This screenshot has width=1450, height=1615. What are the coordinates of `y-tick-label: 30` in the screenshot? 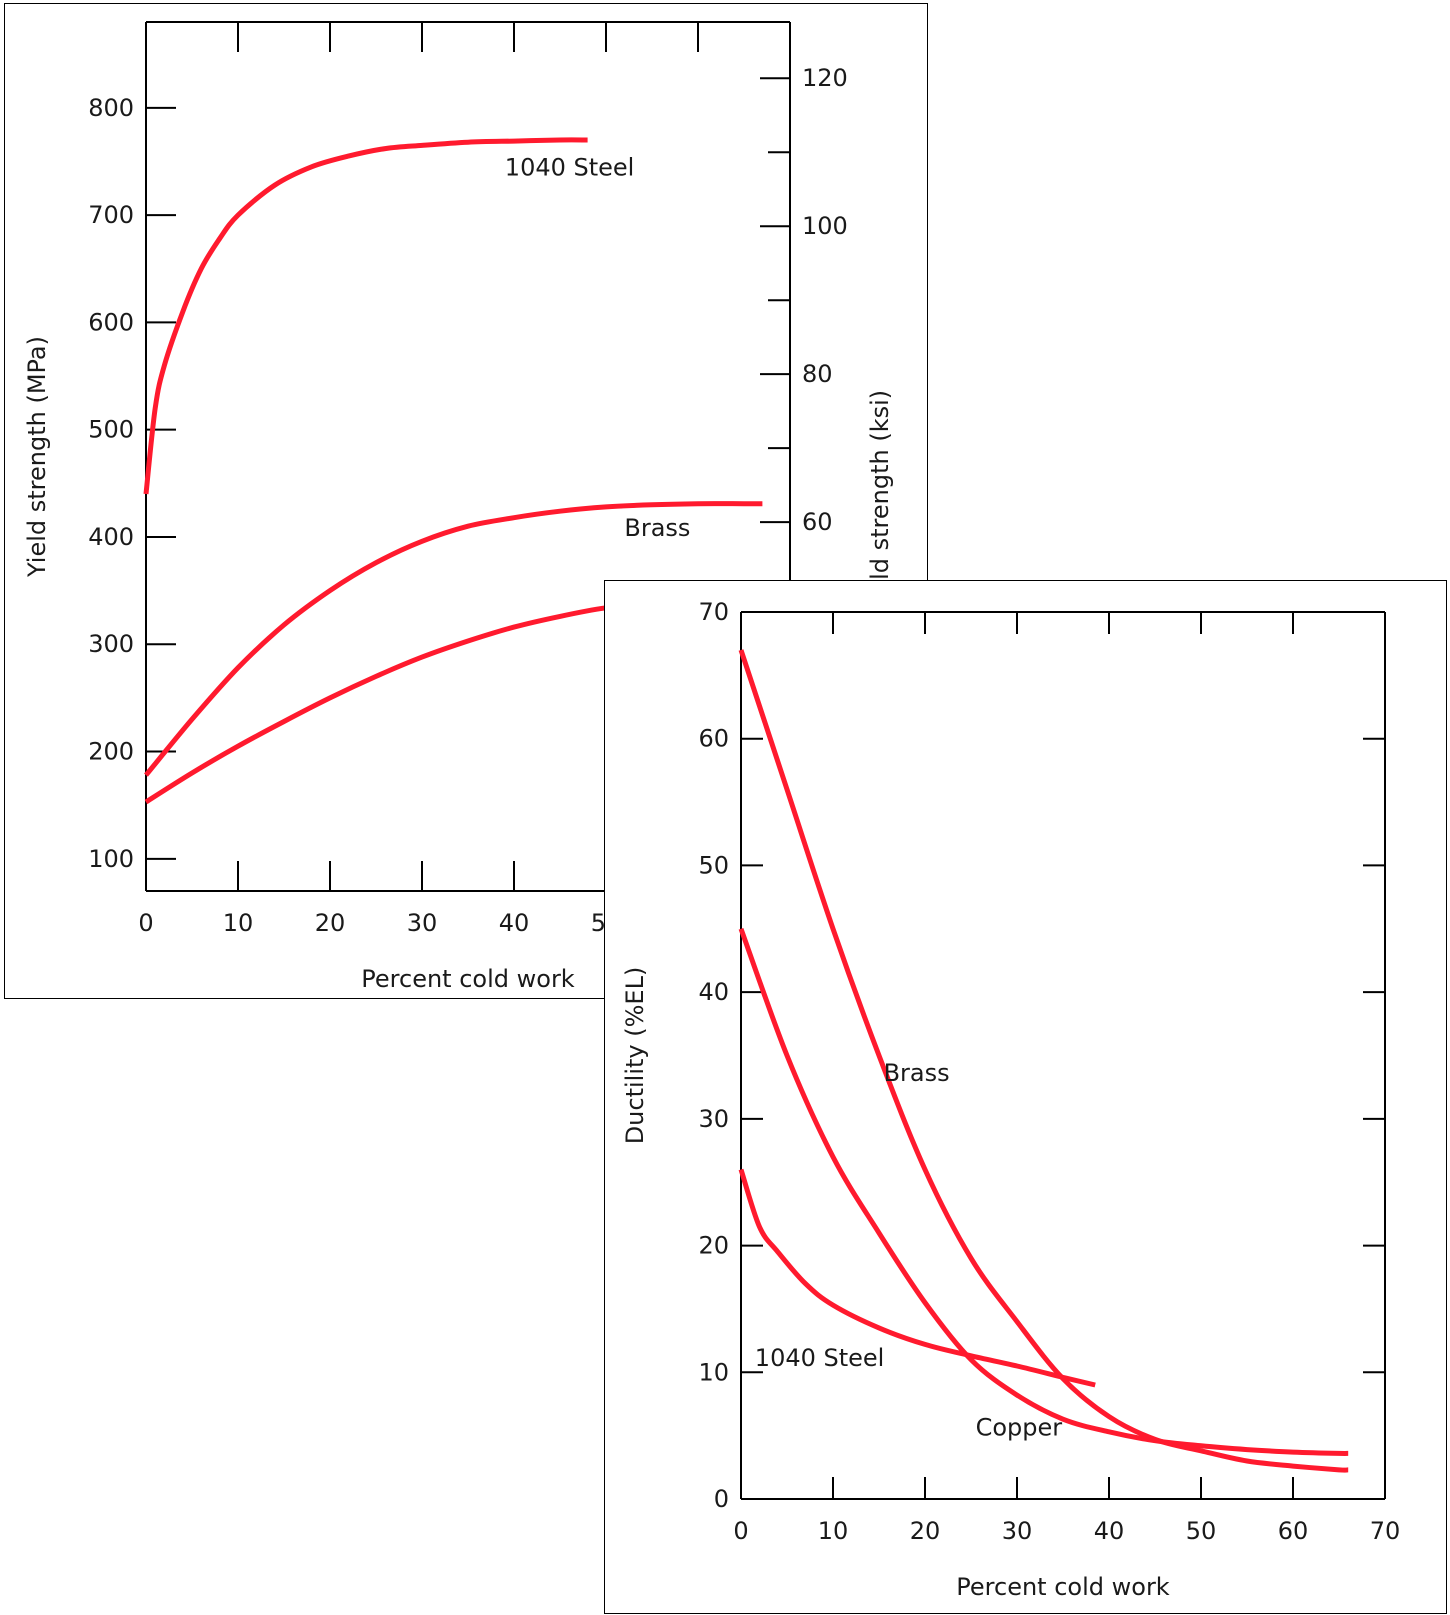 It's located at (713, 1119).